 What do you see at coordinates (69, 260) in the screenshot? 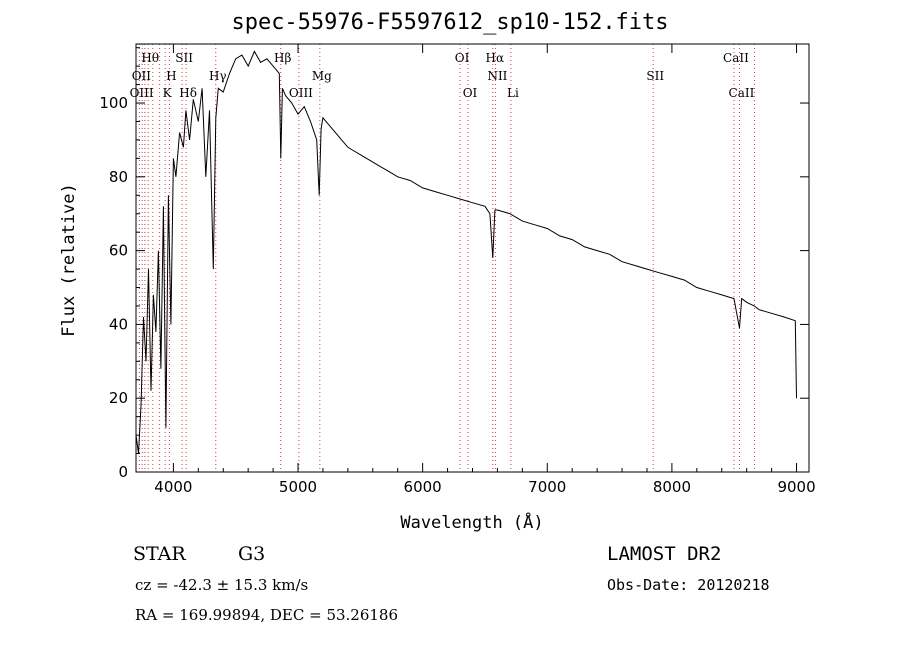
I see `y-axis-label: Flux (relative)` at bounding box center [69, 260].